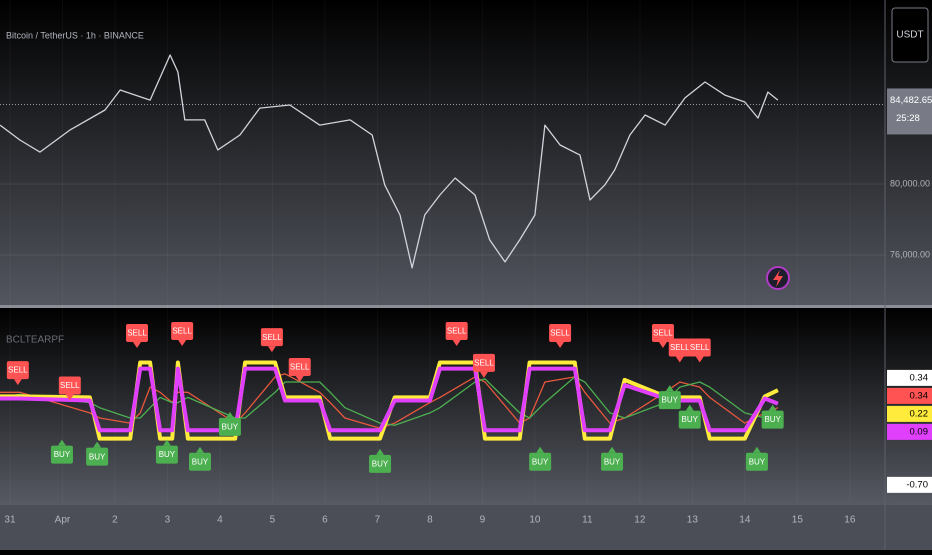 This screenshot has height=555, width=932. I want to click on x-tick-label: 13, so click(693, 520).